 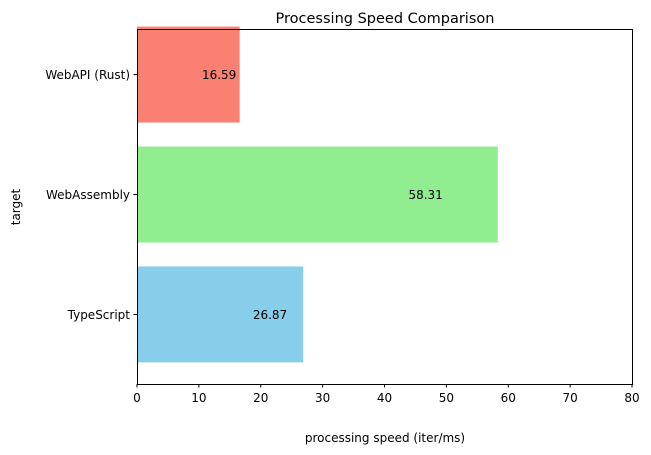 I want to click on bar-webassembly, so click(x=317, y=194).